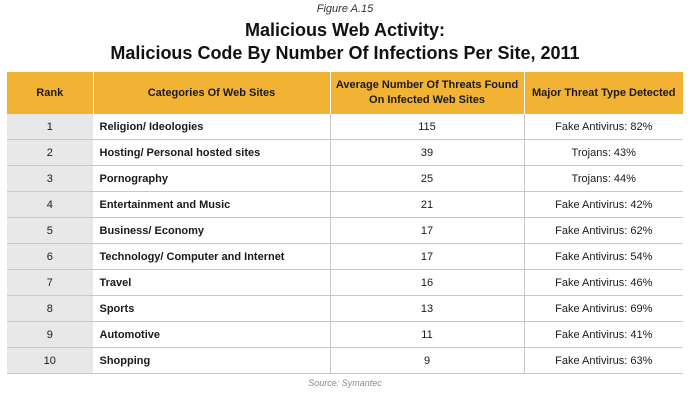  Describe the element at coordinates (212, 204) in the screenshot. I see `category-cell: Entertainment and Music` at that location.